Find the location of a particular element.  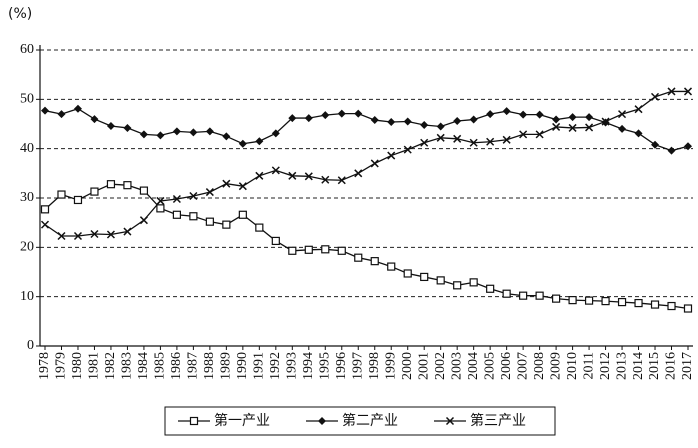

x-tick-label: 1978 is located at coordinates (44, 366).